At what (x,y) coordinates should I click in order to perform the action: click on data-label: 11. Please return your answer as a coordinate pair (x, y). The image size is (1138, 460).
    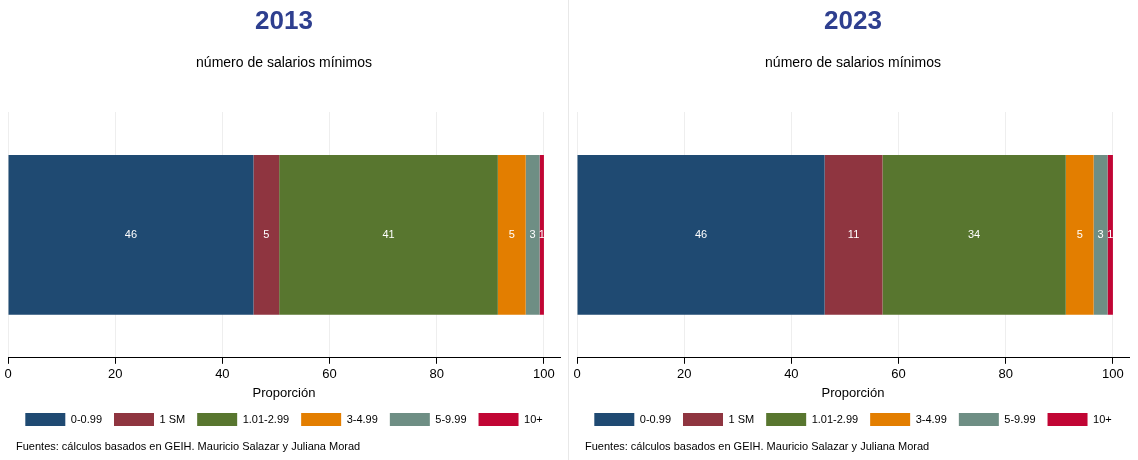
    Looking at the image, I should click on (853, 233).